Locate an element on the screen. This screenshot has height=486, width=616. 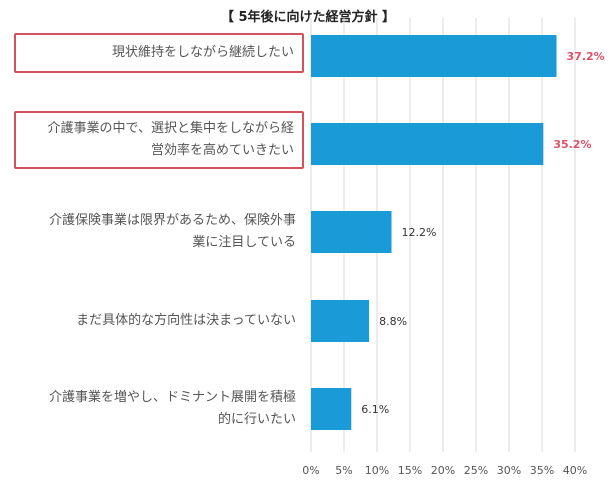
x-tick-label: 10% is located at coordinates (377, 470).